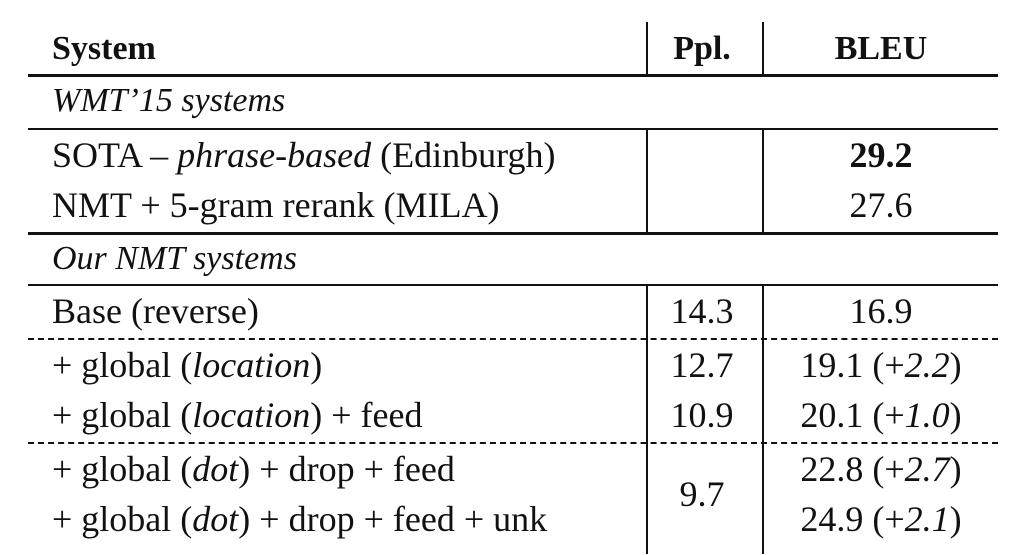 This screenshot has width=1022, height=555. Describe the element at coordinates (702, 155) in the screenshot. I see `row-sota-ppl` at that location.